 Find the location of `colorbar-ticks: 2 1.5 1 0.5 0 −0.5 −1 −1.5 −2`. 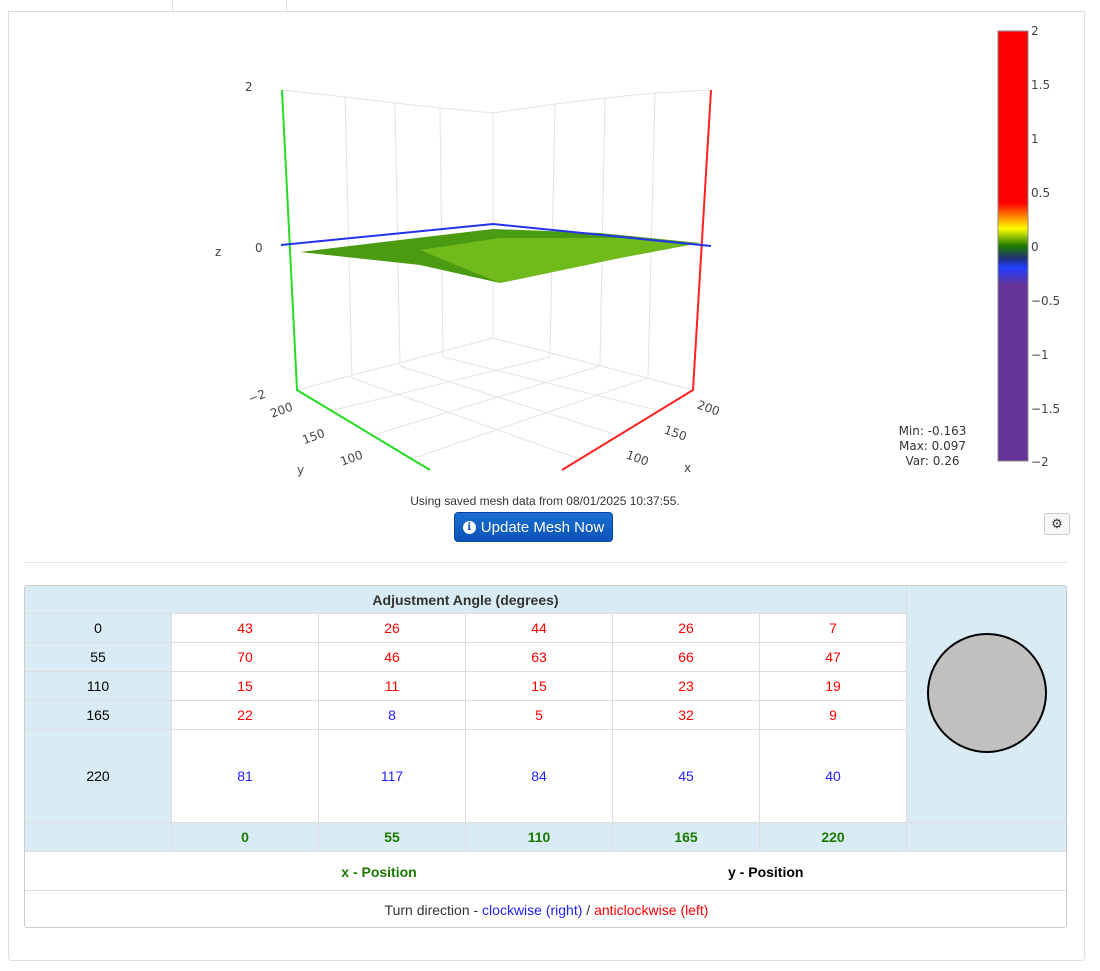

colorbar-ticks: 2 1.5 1 0.5 0 −0.5 −1 −1.5 −2 is located at coordinates (1045, 246).